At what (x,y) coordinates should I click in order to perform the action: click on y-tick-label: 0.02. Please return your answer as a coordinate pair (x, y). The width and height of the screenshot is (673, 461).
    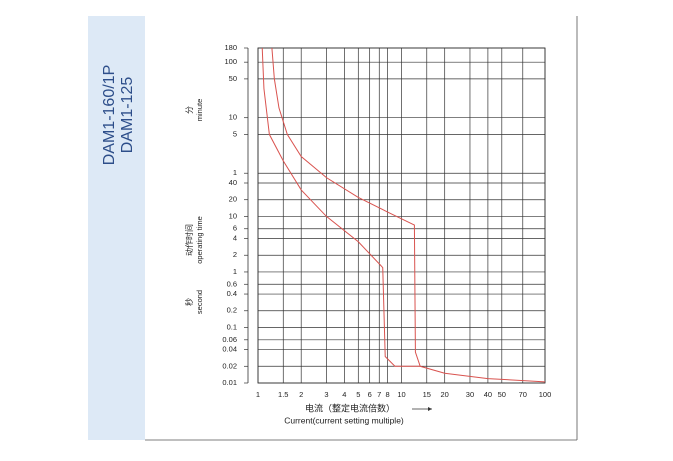
    Looking at the image, I should click on (229, 365).